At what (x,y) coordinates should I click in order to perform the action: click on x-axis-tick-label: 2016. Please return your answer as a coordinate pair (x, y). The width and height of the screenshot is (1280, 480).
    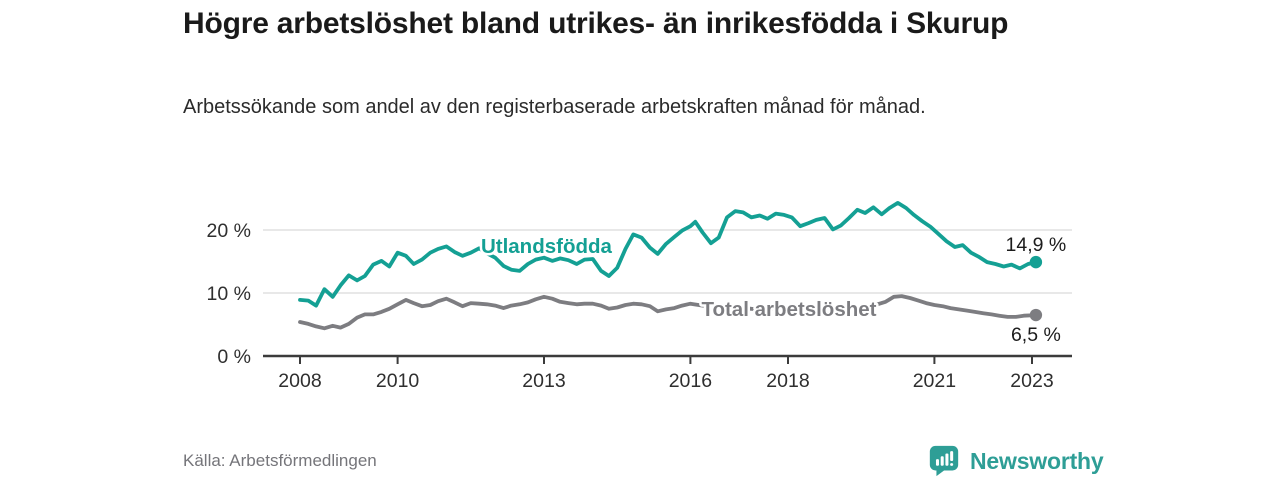
    Looking at the image, I should click on (690, 381).